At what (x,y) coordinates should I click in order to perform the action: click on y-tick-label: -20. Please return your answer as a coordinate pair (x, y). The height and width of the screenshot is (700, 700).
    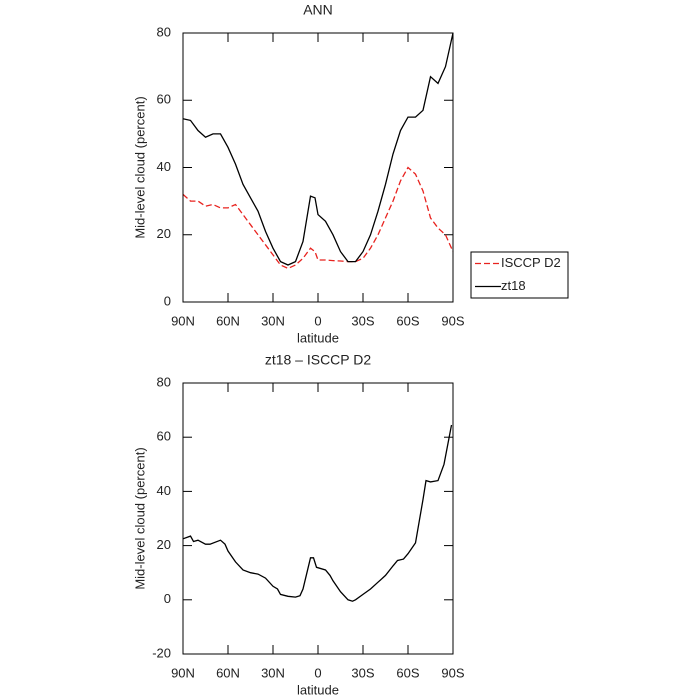
    Looking at the image, I should click on (161, 652).